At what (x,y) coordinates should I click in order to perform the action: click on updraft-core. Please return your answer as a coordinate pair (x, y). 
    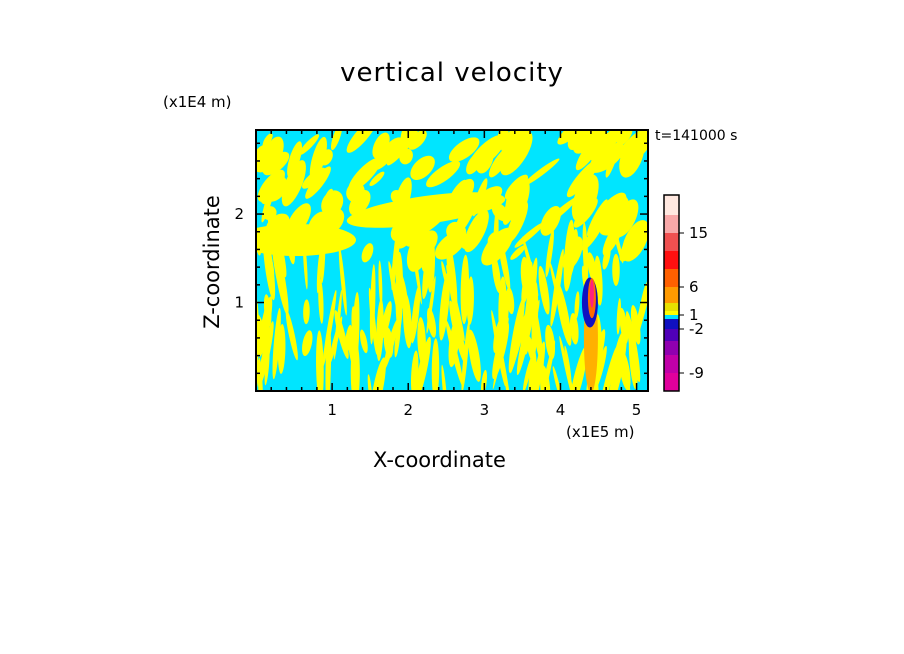
    Looking at the image, I should click on (591, 293).